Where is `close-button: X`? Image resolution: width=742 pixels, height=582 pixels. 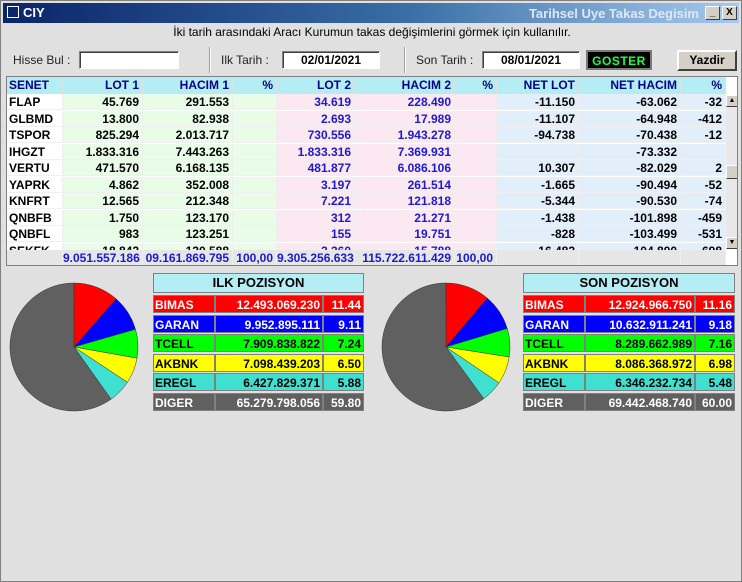 close-button: X is located at coordinates (729, 13).